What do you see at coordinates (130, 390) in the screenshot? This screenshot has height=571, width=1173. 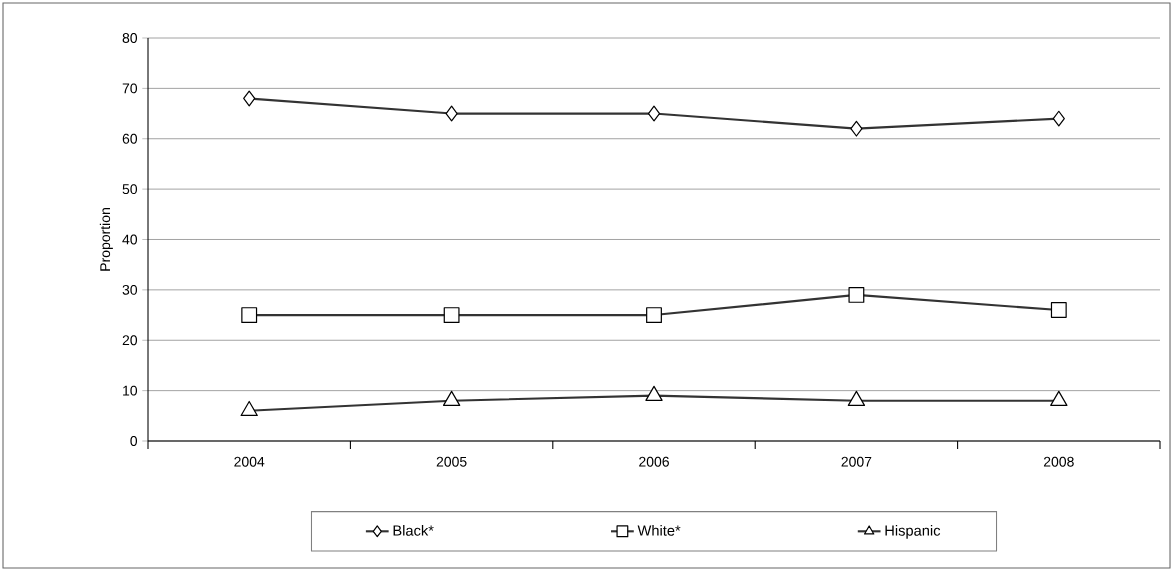 I see `y-tick-label: 10` at bounding box center [130, 390].